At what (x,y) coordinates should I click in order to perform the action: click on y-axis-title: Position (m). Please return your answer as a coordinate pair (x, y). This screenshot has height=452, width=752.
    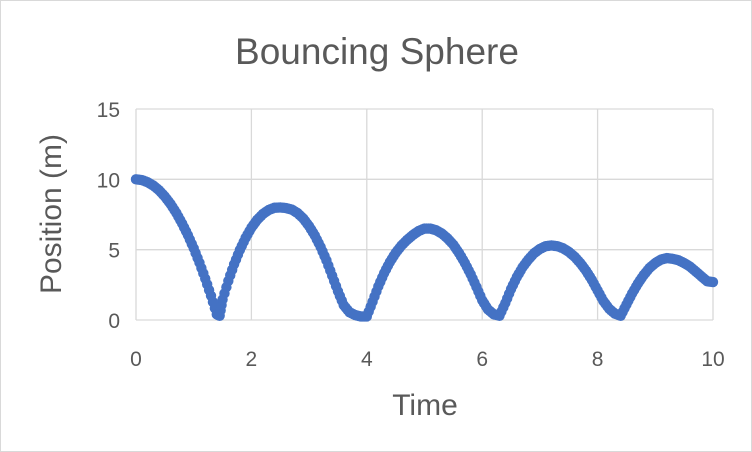
    Looking at the image, I should click on (51, 214).